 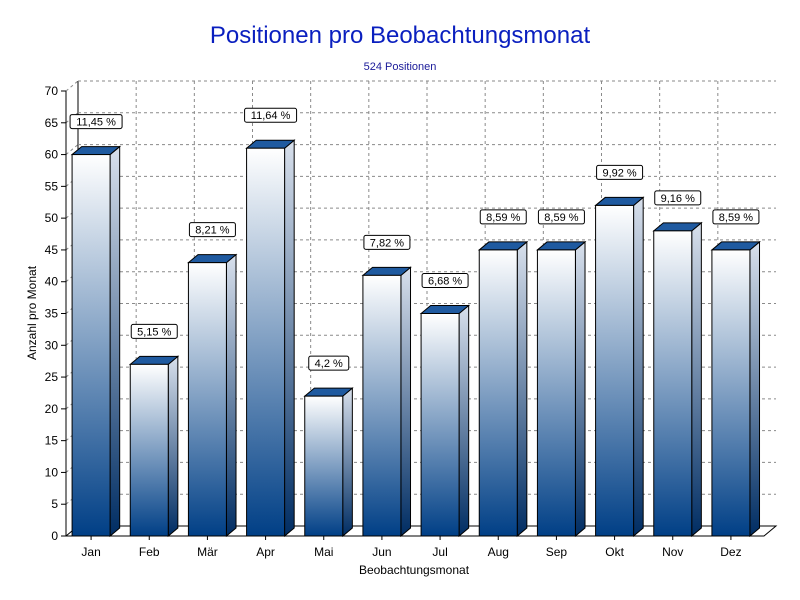 What do you see at coordinates (52, 345) in the screenshot?
I see `y-tick-label: 30` at bounding box center [52, 345].